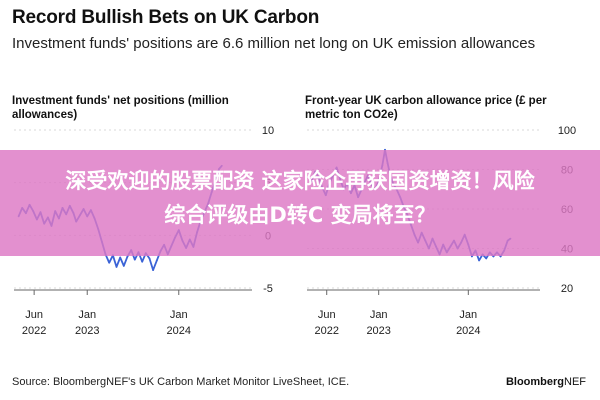 This screenshot has height=400, width=600. Describe the element at coordinates (300, 181) in the screenshot. I see `promo-banner-line1: 深受欢迎的股票配资 这家险企再获国资增资！风险` at that location.